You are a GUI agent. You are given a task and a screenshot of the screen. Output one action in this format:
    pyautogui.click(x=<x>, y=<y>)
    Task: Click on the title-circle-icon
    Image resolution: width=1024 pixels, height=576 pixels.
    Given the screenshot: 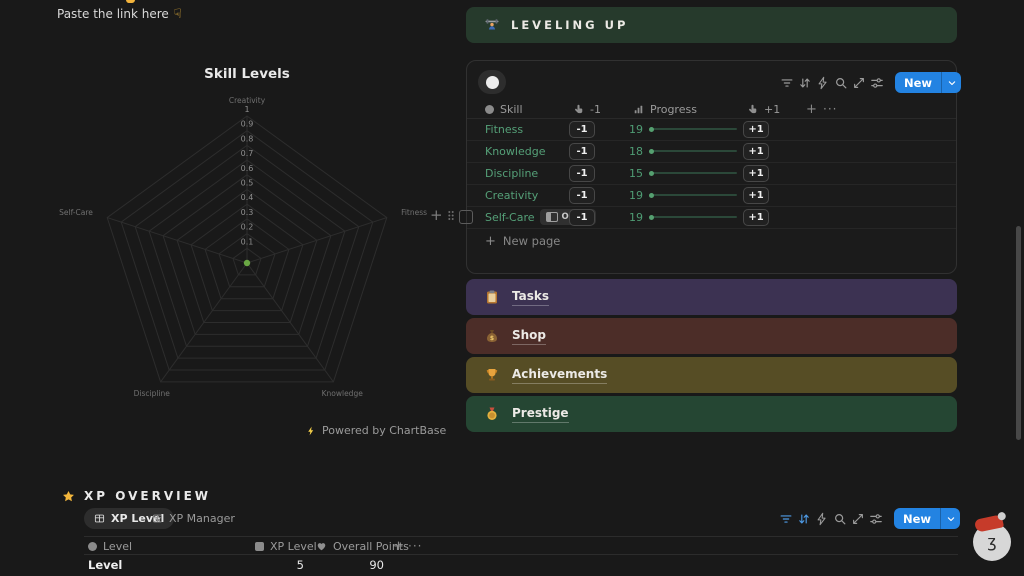 What is the action you would take?
    pyautogui.click(x=489, y=109)
    